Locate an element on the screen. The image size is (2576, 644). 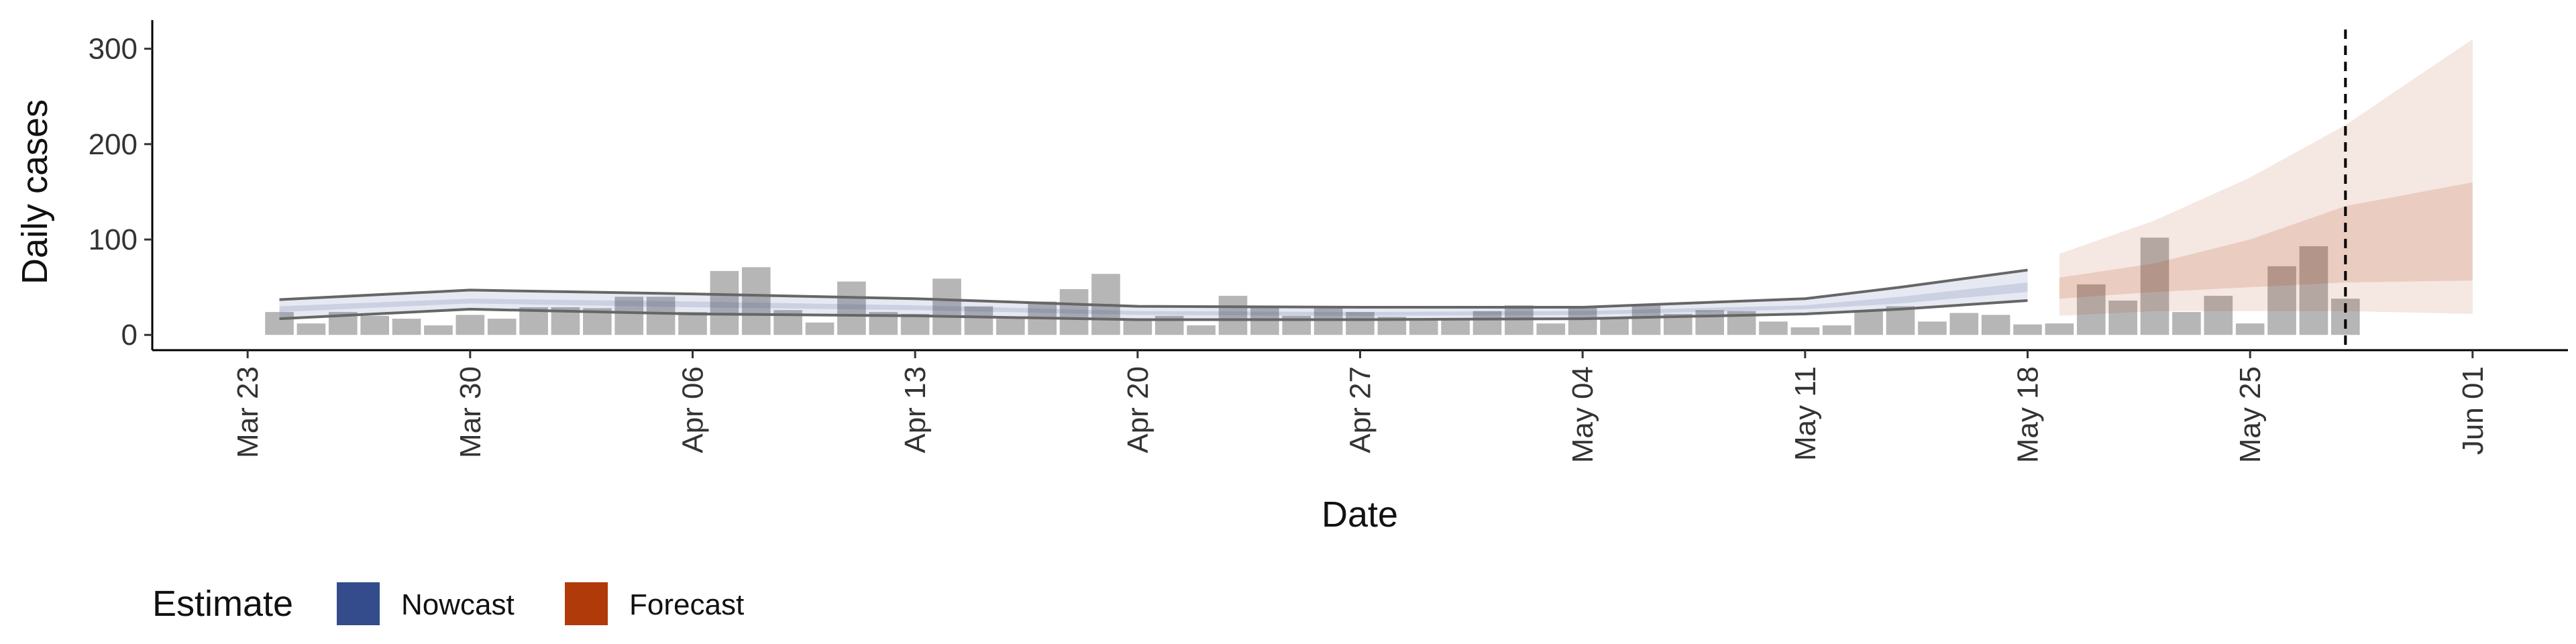
x-tick-label: May 04 is located at coordinates (1582, 414).